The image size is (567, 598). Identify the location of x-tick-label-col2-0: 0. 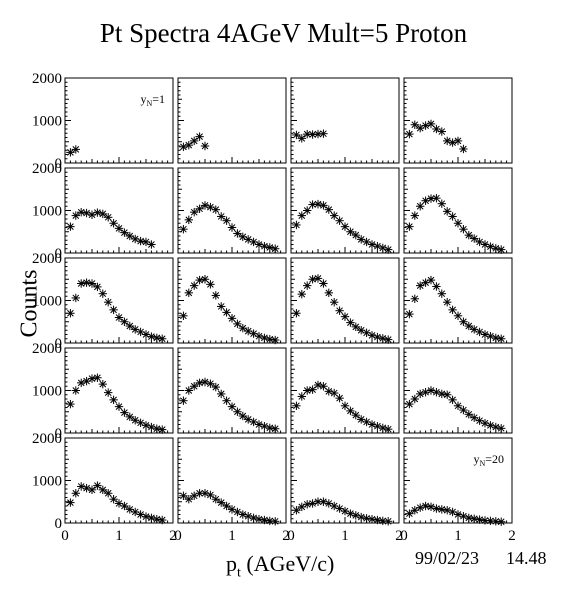
(178, 536).